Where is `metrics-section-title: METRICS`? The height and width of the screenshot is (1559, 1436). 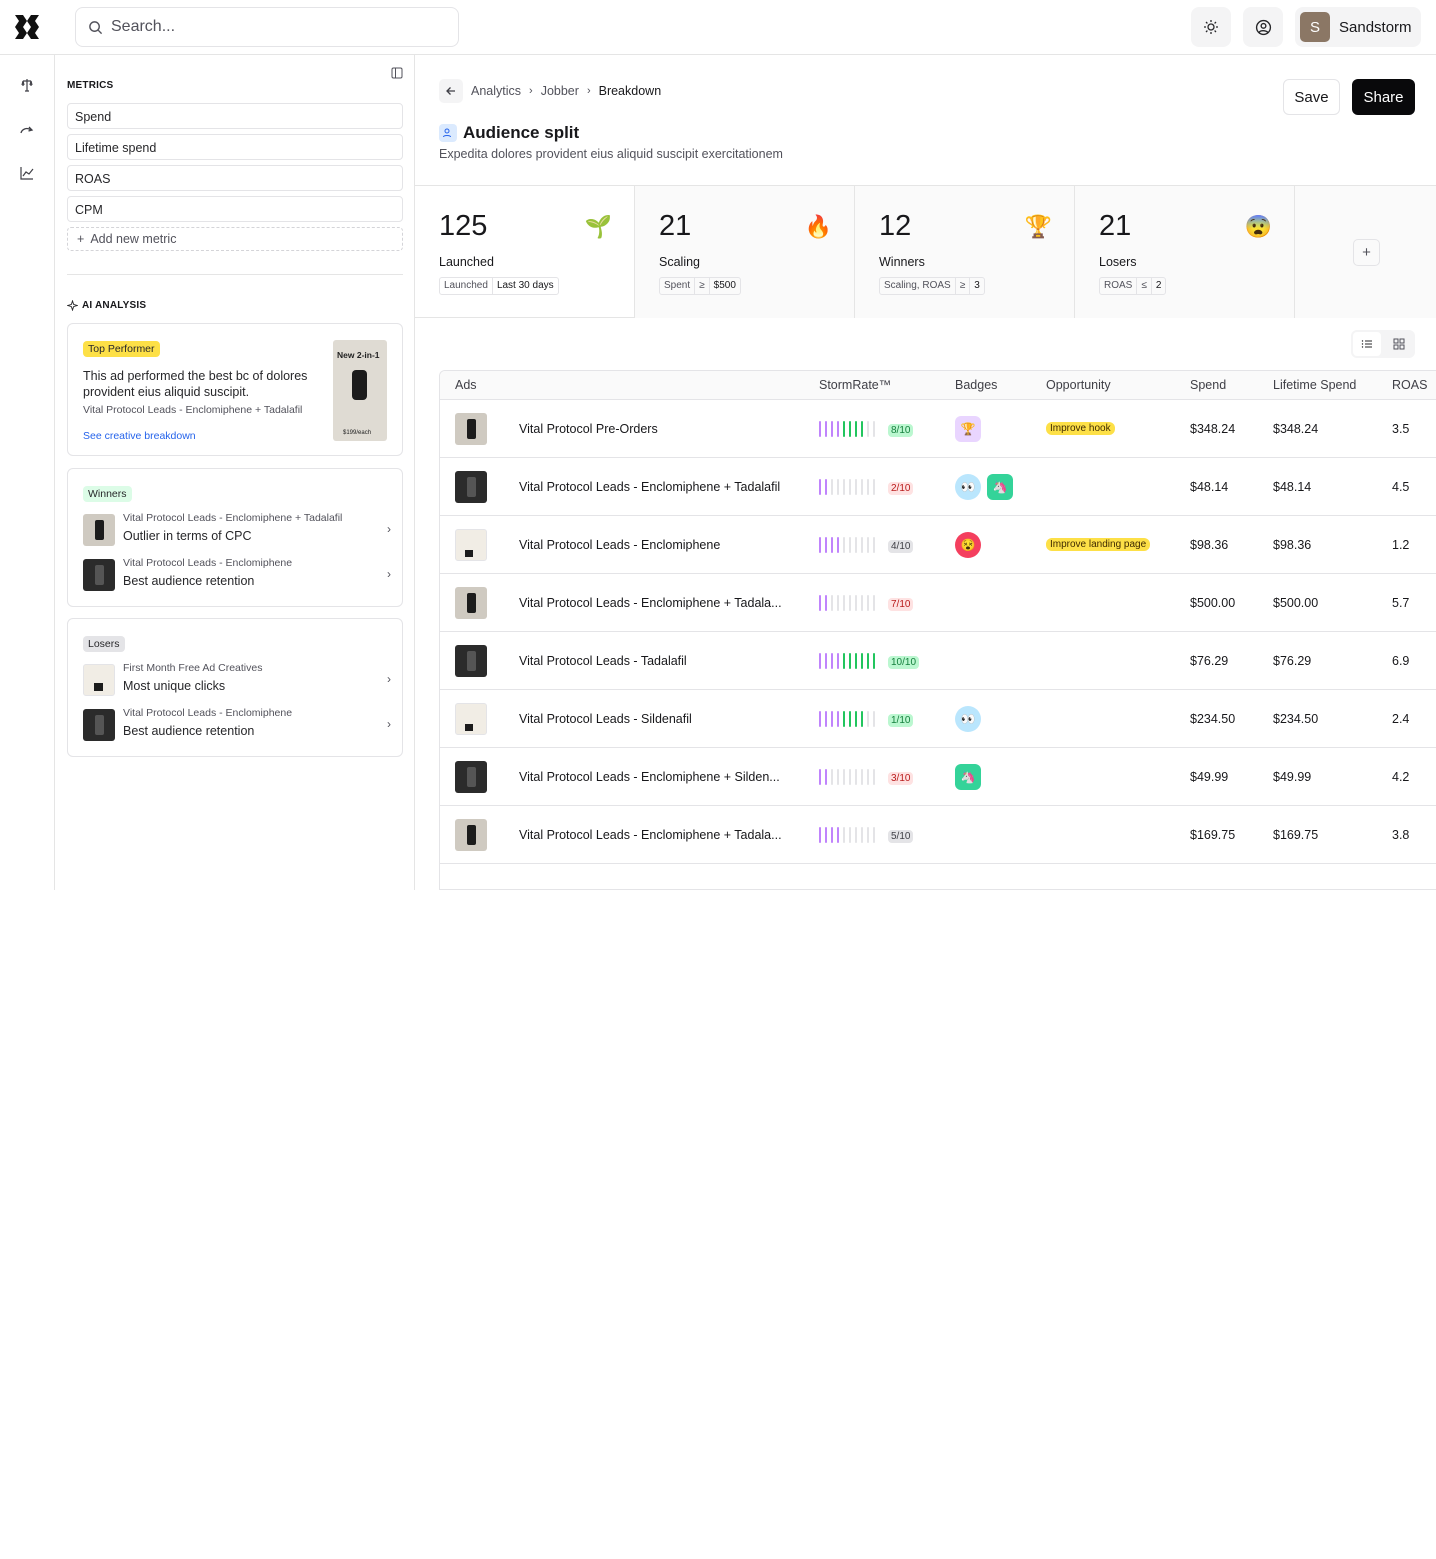 metrics-section-title: METRICS is located at coordinates (90, 85).